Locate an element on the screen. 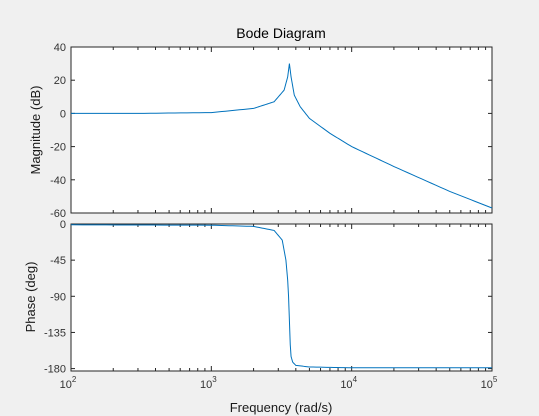  magnitude-y-tick-label: -20 is located at coordinates (58, 148).